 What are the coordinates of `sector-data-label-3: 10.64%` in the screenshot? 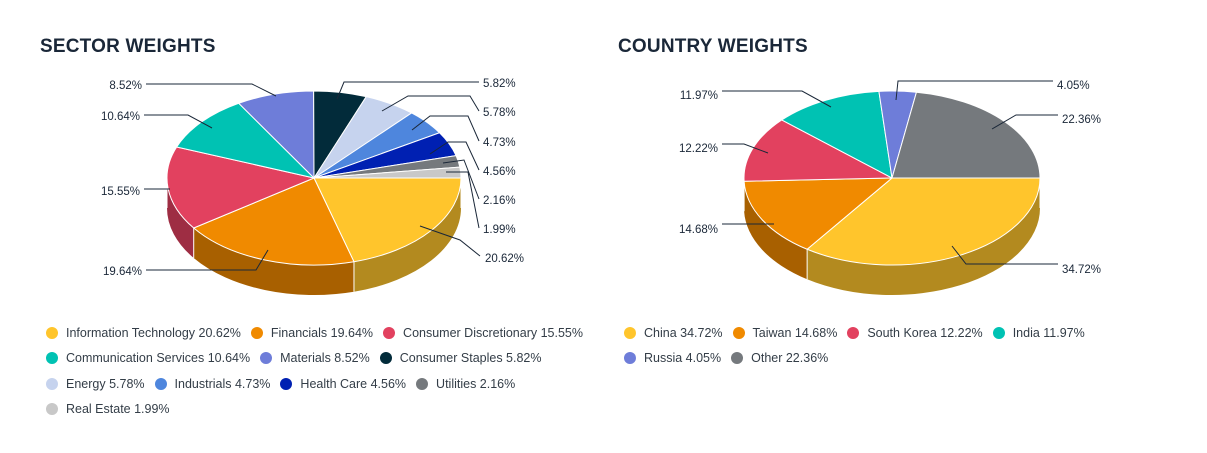 It's located at (120, 117).